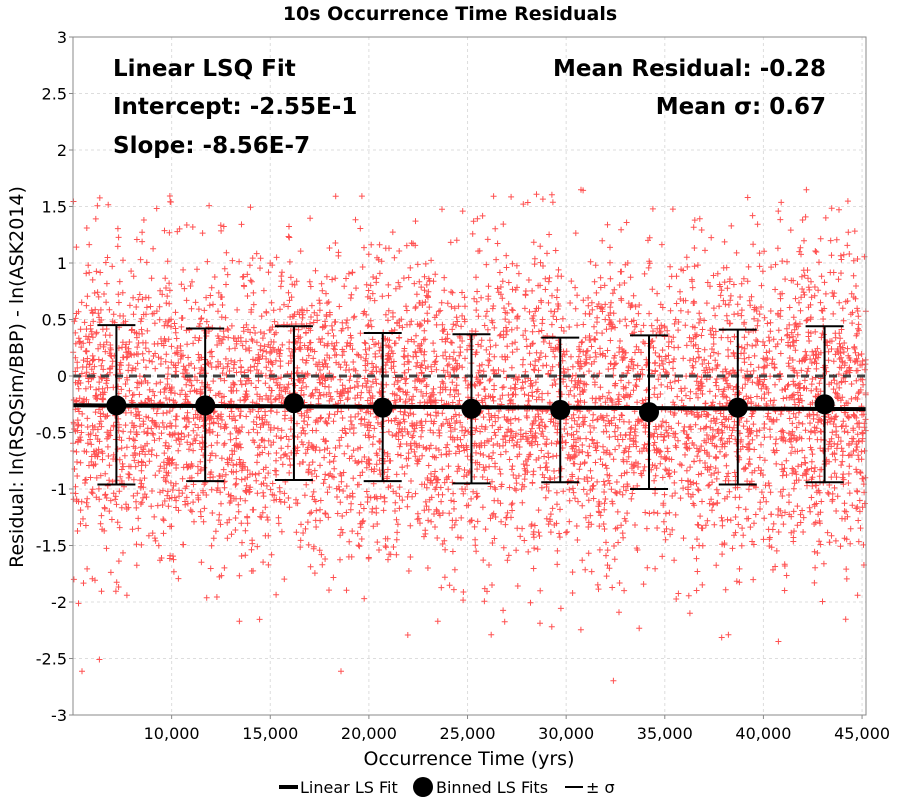  What do you see at coordinates (51, 433) in the screenshot?
I see `y-tick-label-5: -0.5` at bounding box center [51, 433].